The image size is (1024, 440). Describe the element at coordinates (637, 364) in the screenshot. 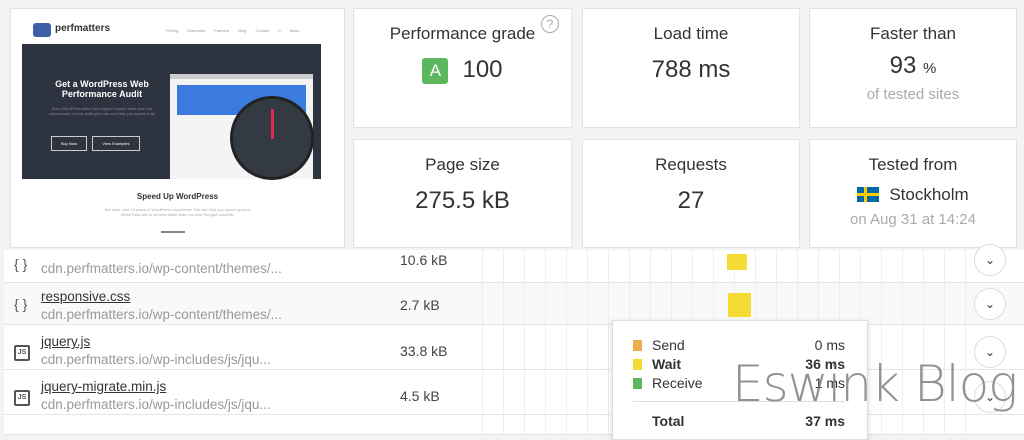

I see `wait-swatch` at that location.